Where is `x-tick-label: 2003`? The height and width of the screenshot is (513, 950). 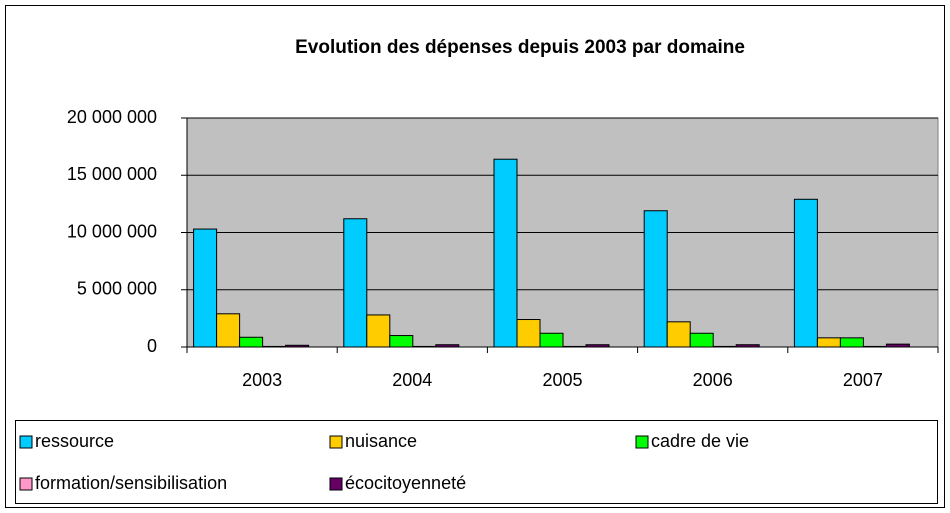
x-tick-label: 2003 is located at coordinates (262, 380).